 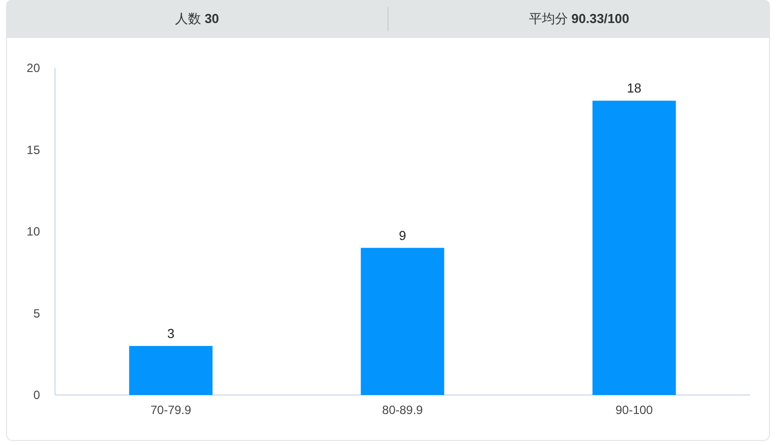 What do you see at coordinates (33, 231) in the screenshot?
I see `y-tick-label: 10` at bounding box center [33, 231].